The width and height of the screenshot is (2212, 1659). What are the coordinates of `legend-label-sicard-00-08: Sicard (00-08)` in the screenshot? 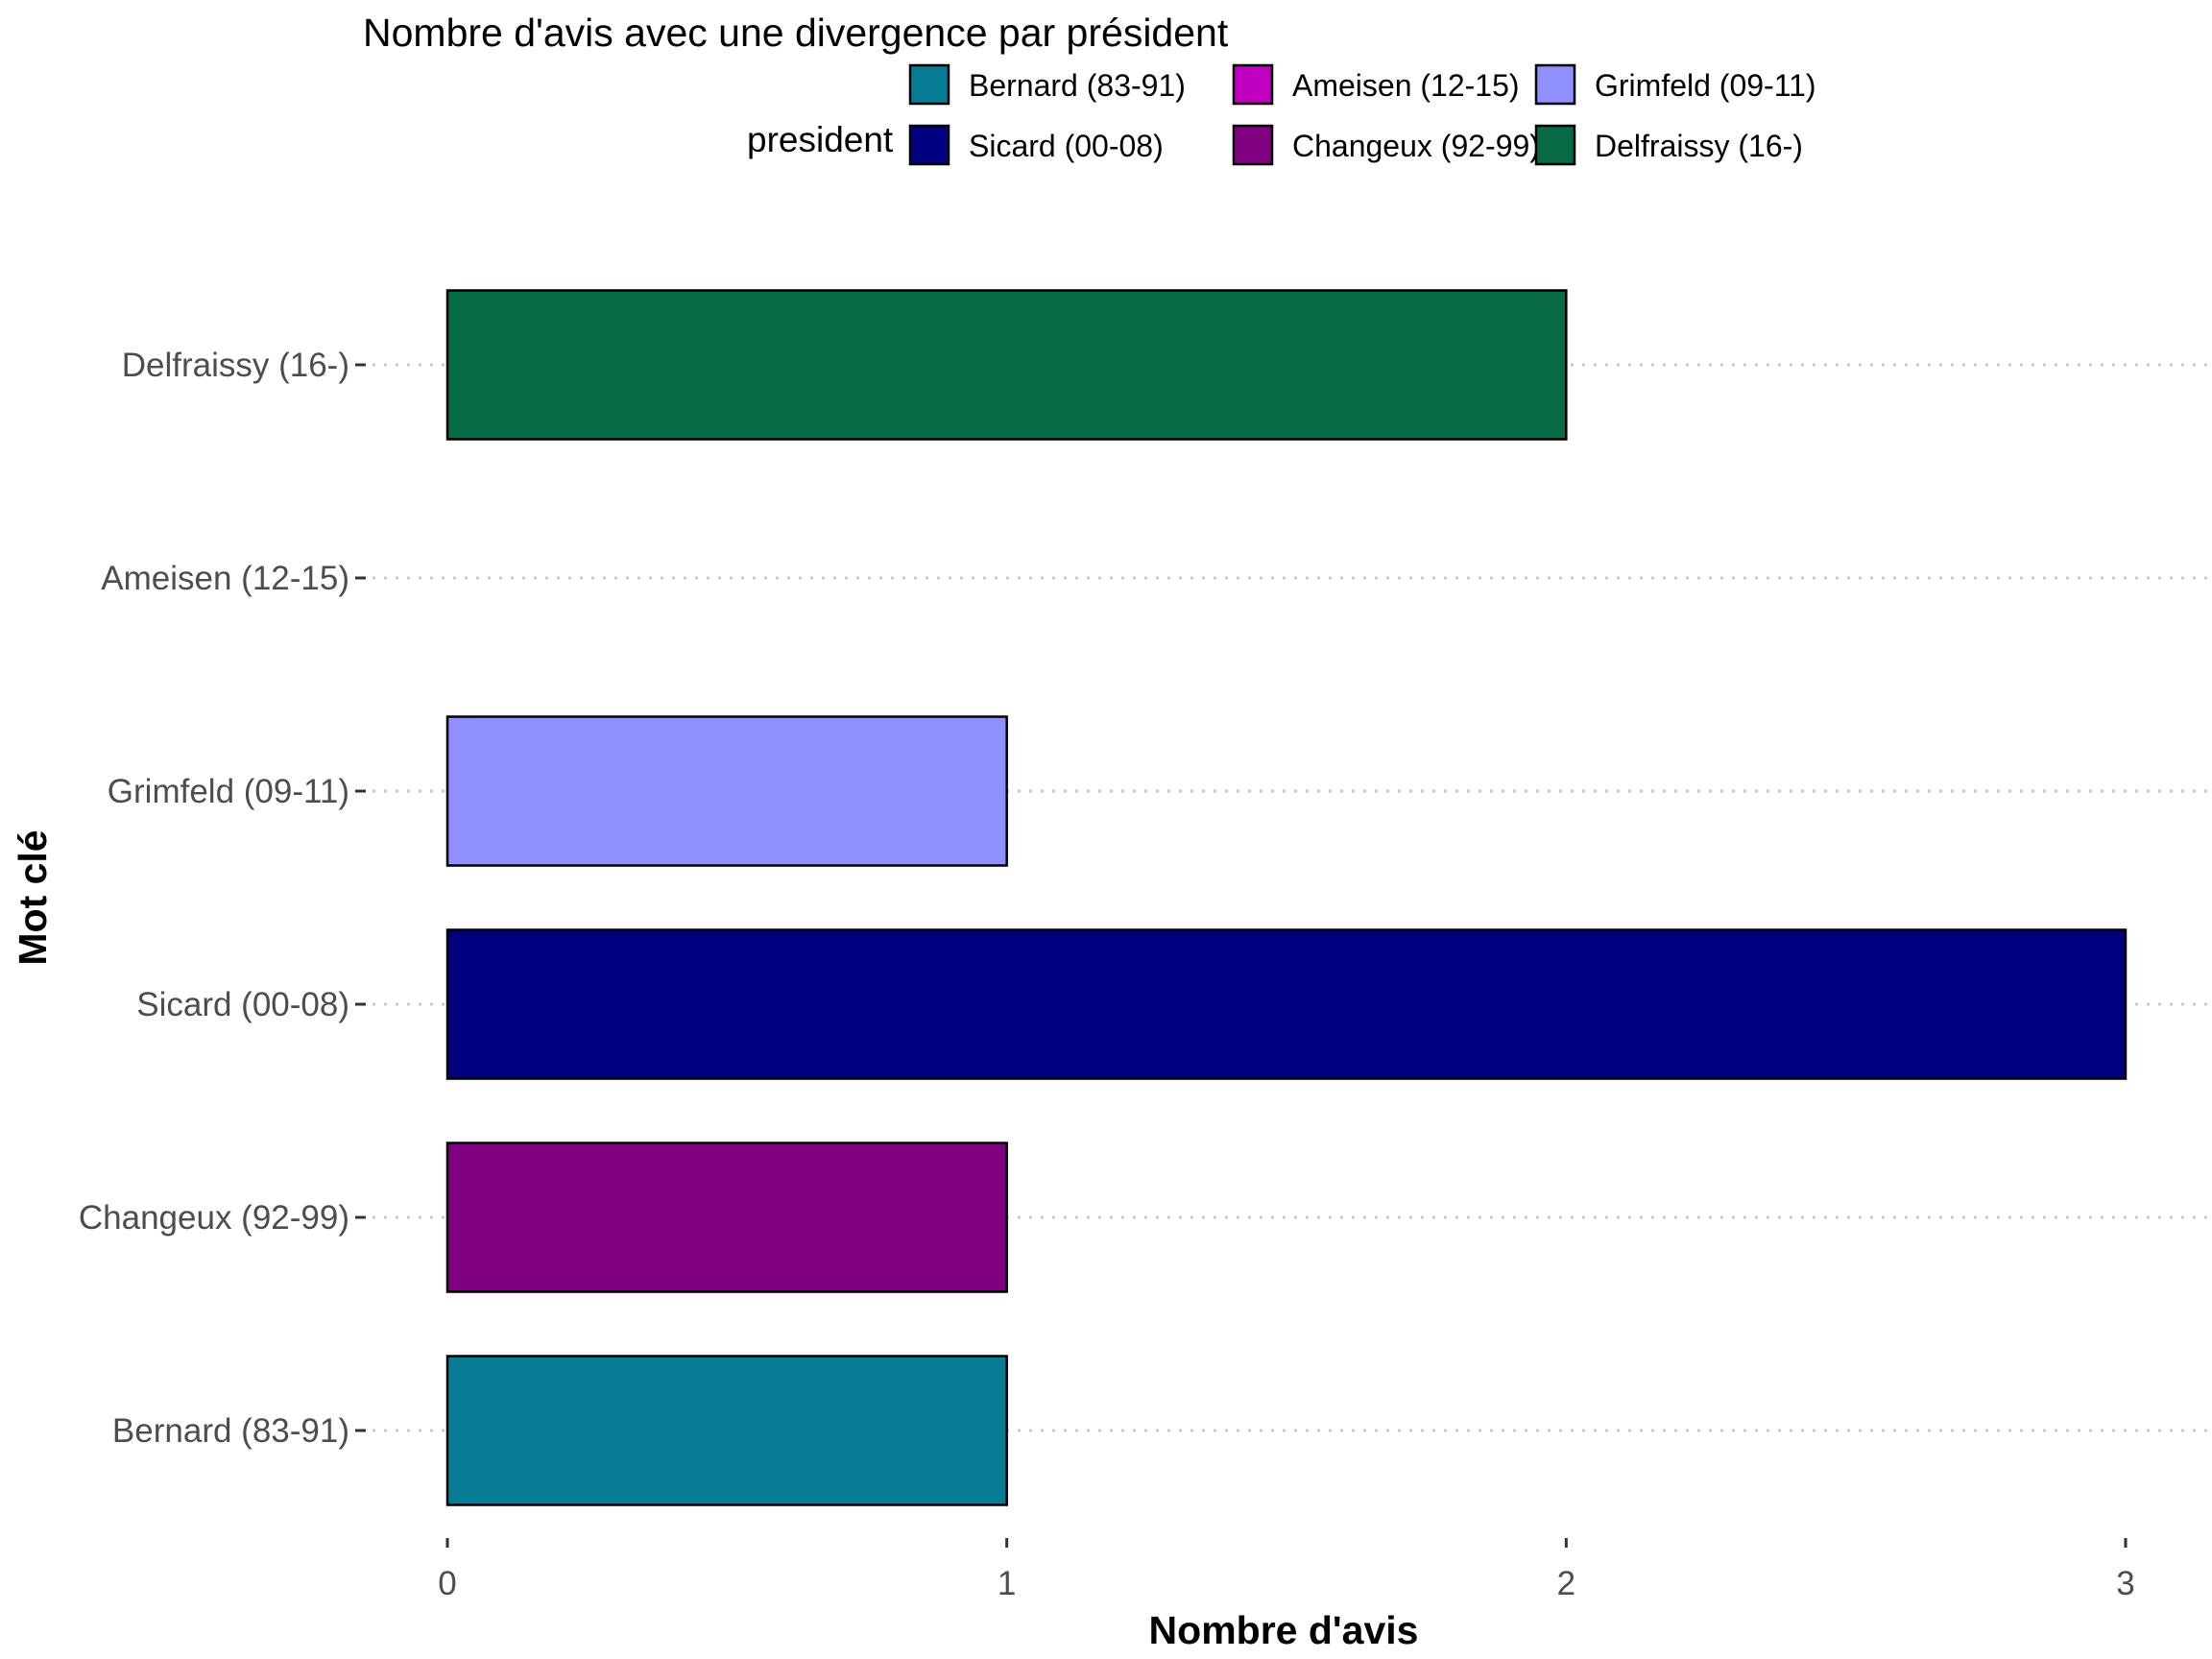 It's located at (1066, 146).